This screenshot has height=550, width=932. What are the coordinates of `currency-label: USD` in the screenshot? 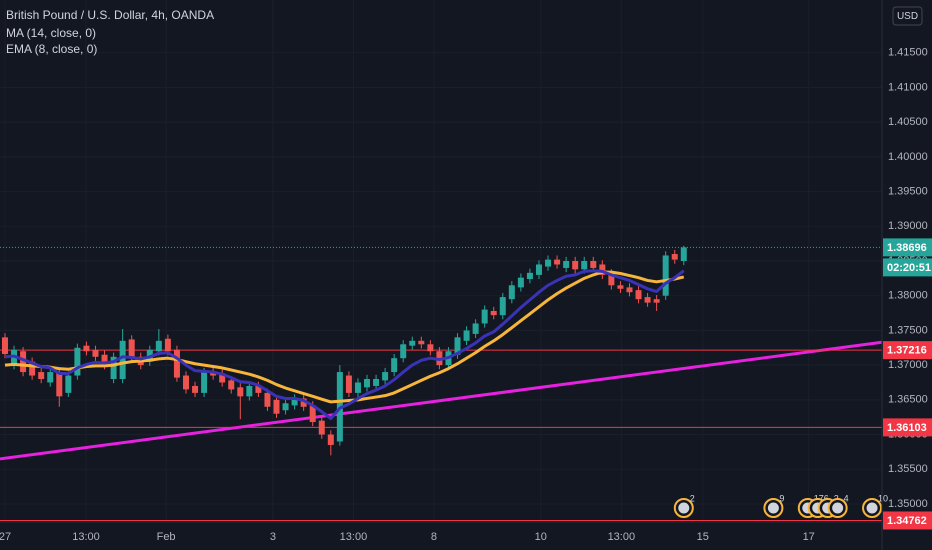 It's located at (907, 16).